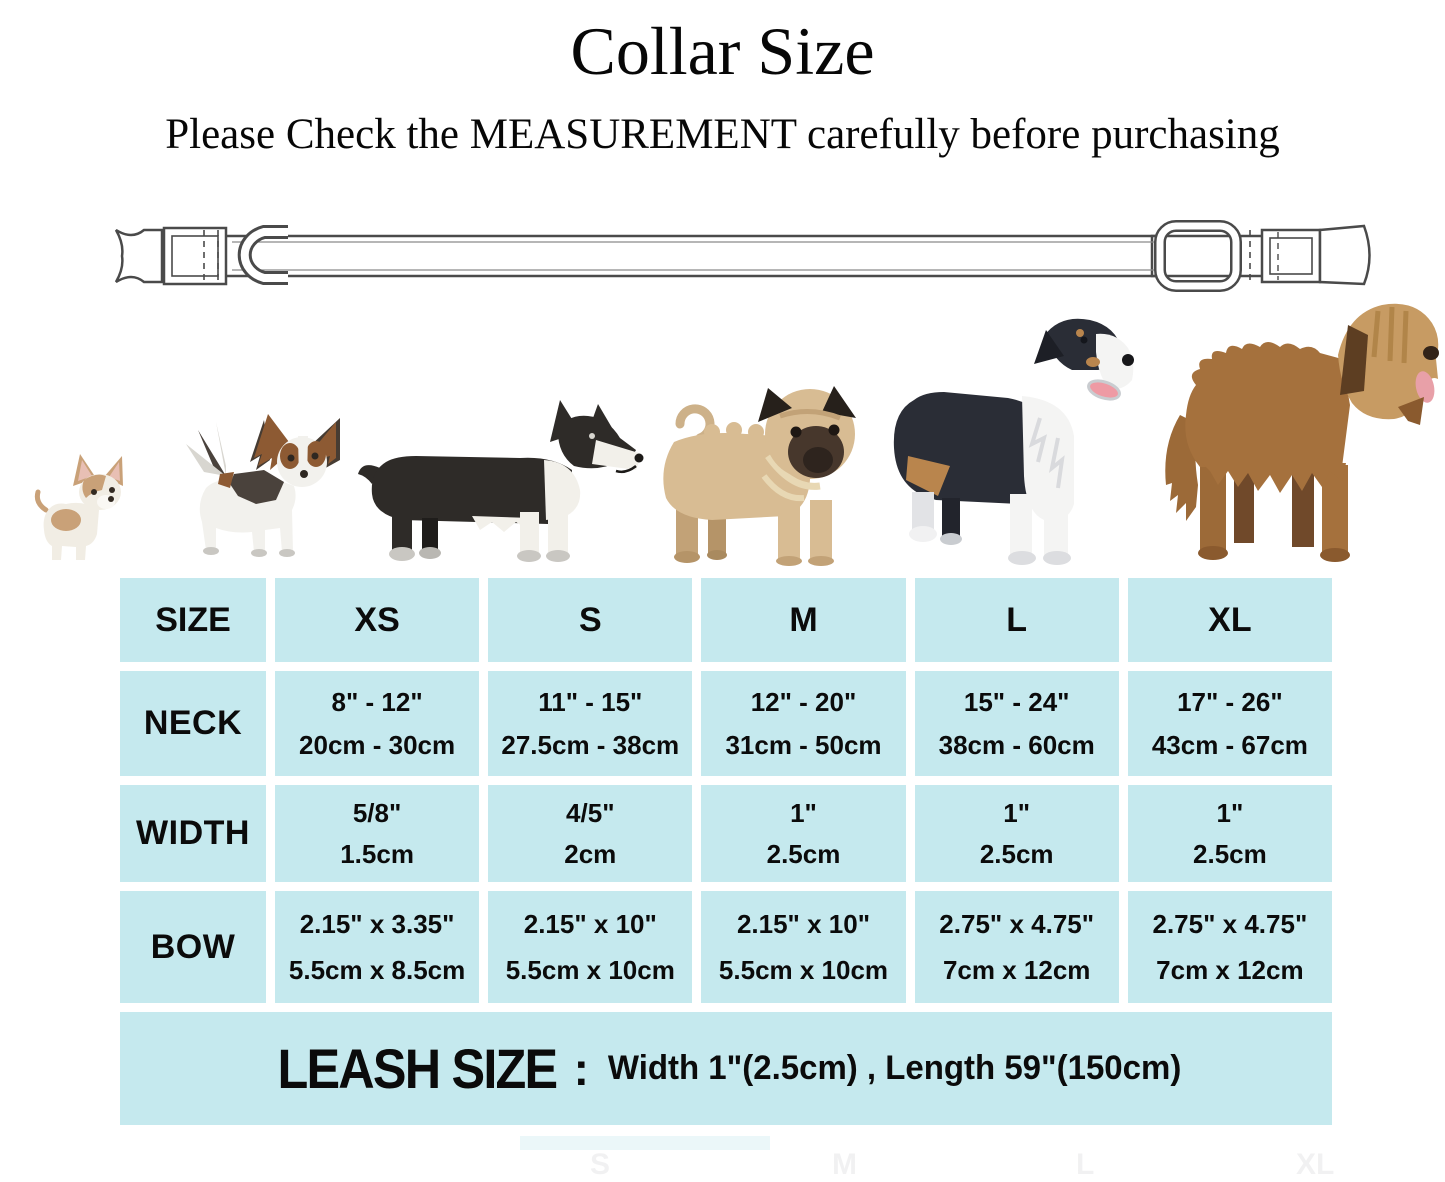 Image resolution: width=1445 pixels, height=1182 pixels. Describe the element at coordinates (1229, 745) in the screenshot. I see `value-cm: 43cm - 67cm` at that location.